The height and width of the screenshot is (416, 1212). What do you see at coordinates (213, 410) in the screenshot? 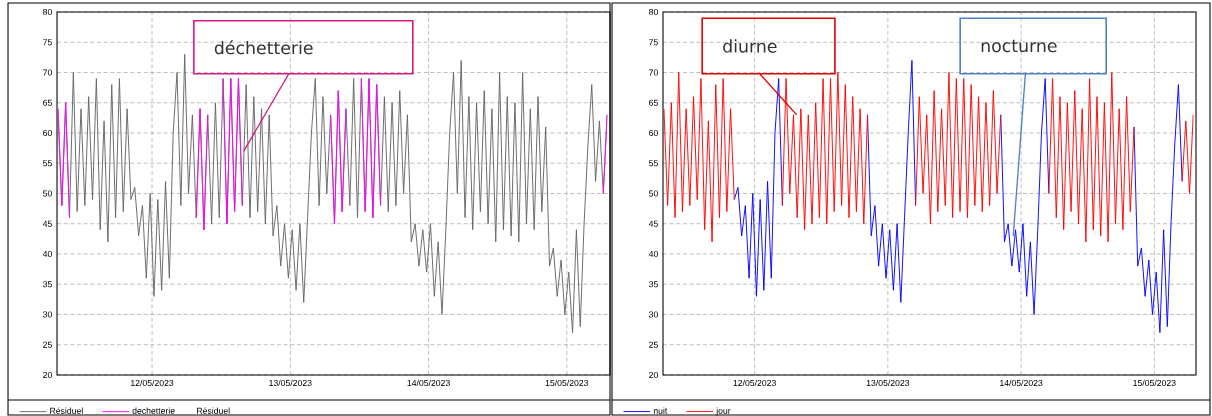
I see `text: Résiduel` at bounding box center [213, 410].